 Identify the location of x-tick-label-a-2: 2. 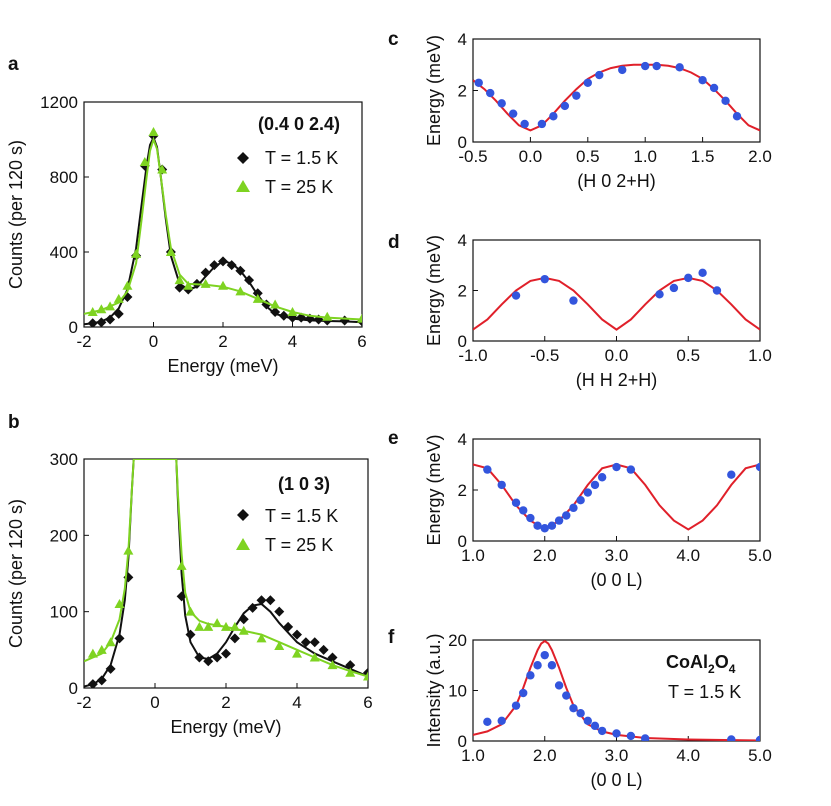
(222, 341).